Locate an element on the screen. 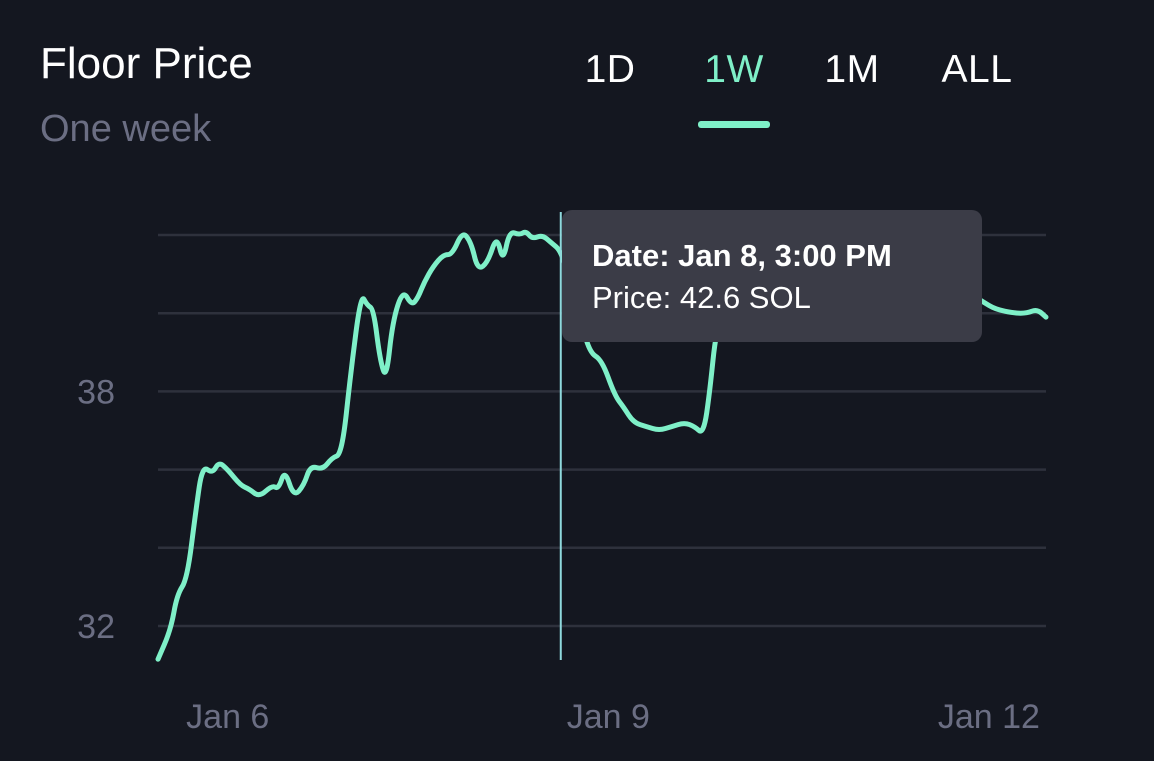  active-tab-indicator is located at coordinates (734, 124).